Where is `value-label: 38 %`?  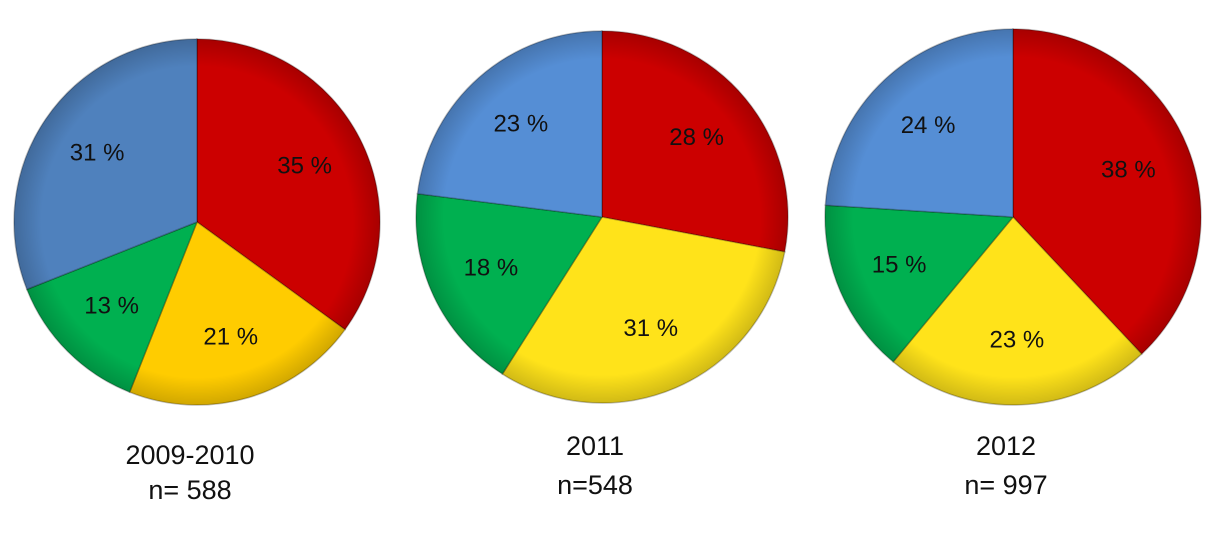 value-label: 38 % is located at coordinates (1128, 170).